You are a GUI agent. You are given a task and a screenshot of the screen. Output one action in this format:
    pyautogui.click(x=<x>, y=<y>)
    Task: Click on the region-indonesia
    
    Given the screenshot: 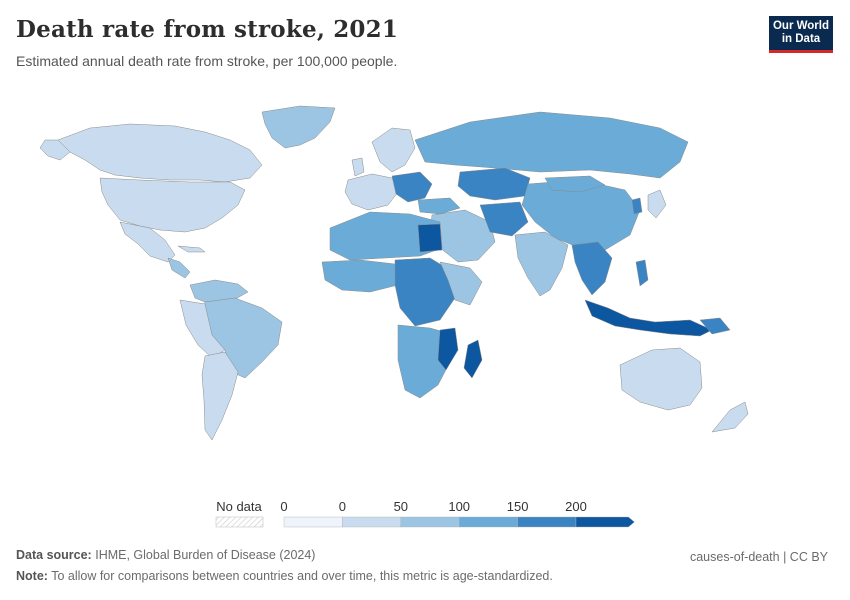 What is the action you would take?
    pyautogui.click(x=648, y=318)
    